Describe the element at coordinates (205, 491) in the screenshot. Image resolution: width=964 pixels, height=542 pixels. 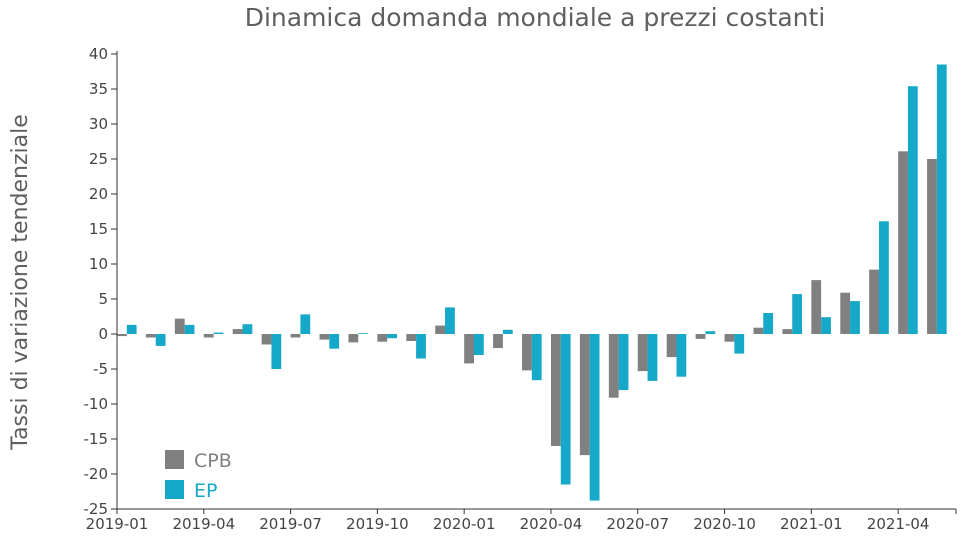
I see `legend-label-ep: EP` at that location.